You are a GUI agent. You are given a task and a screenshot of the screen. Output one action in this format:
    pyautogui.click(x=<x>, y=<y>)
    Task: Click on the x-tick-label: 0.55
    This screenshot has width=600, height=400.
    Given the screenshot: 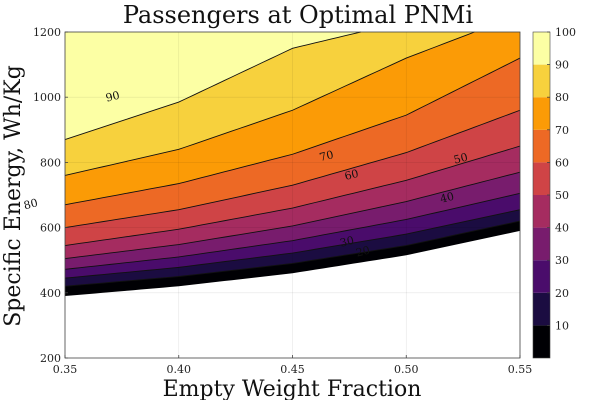 What is the action you would take?
    pyautogui.click(x=520, y=369)
    